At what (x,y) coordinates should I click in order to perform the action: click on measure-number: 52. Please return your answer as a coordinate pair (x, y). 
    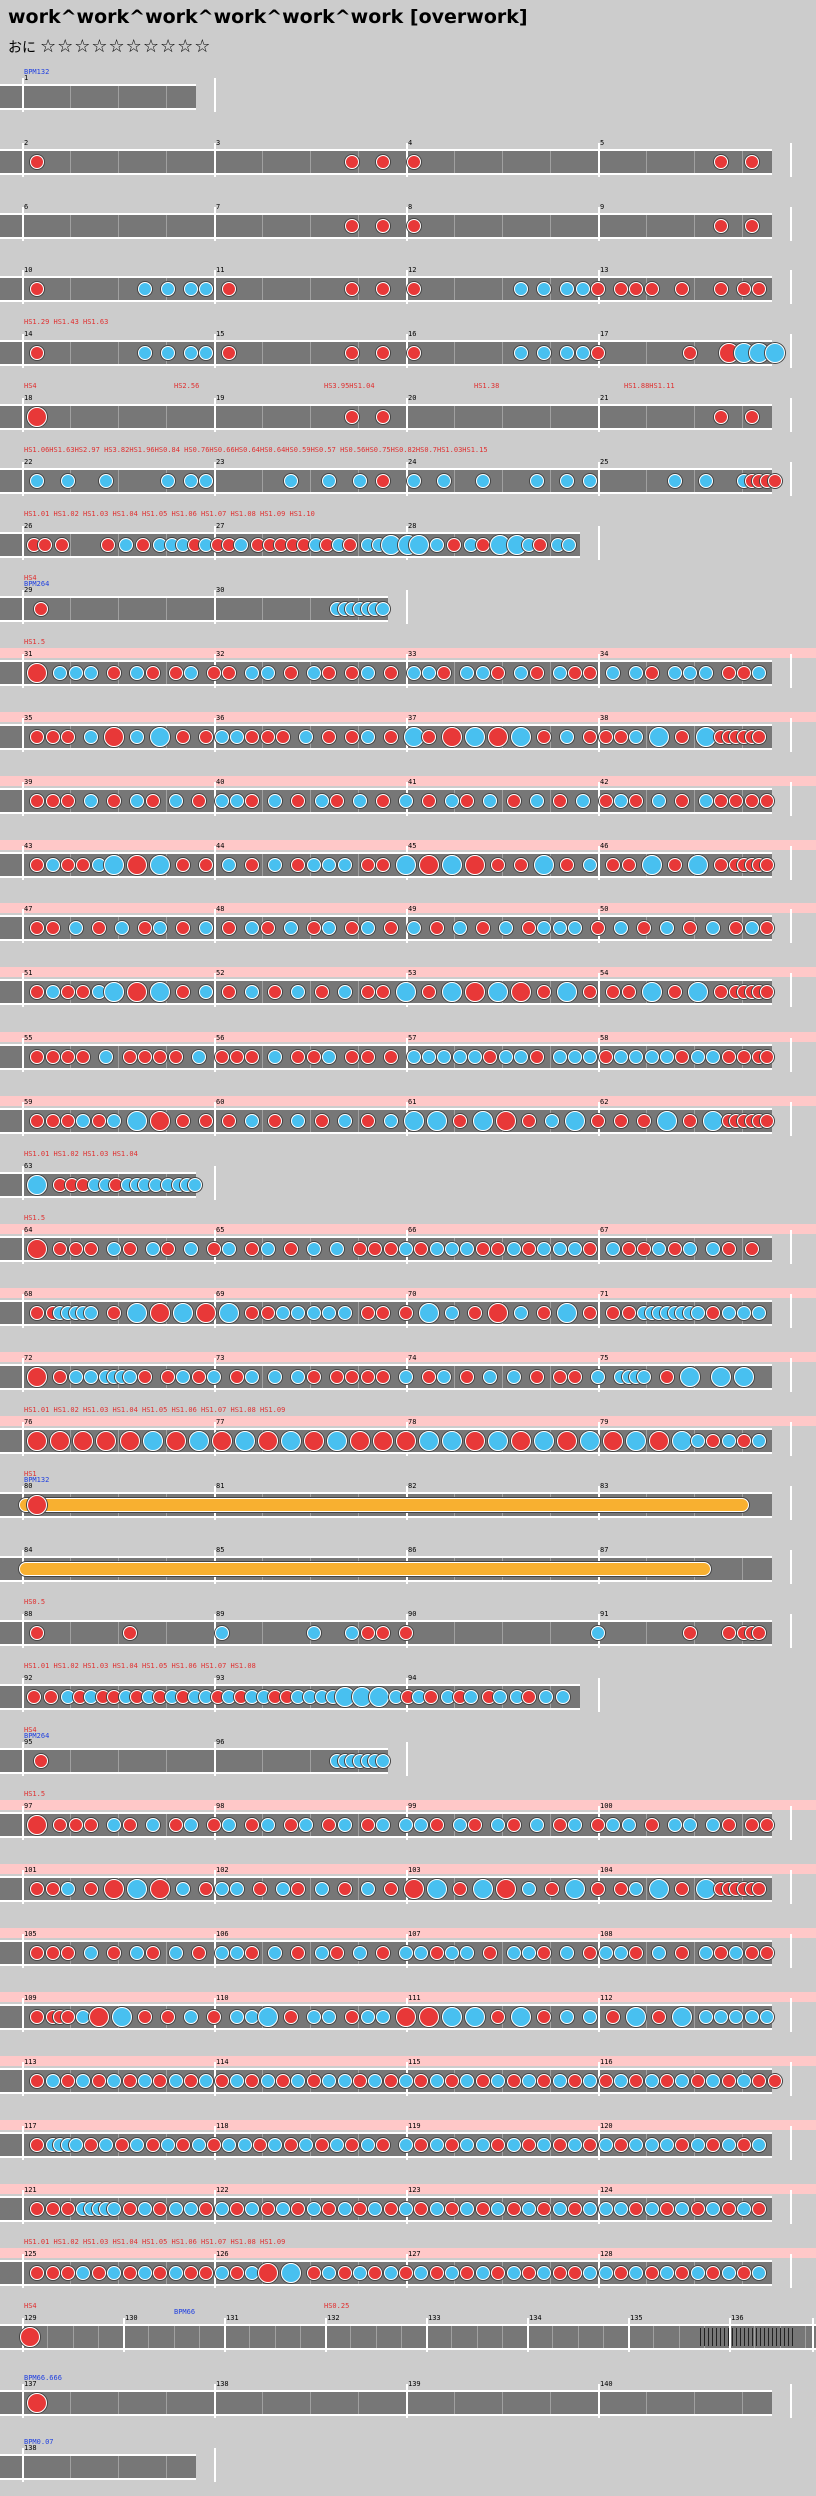
    Looking at the image, I should click on (220, 973).